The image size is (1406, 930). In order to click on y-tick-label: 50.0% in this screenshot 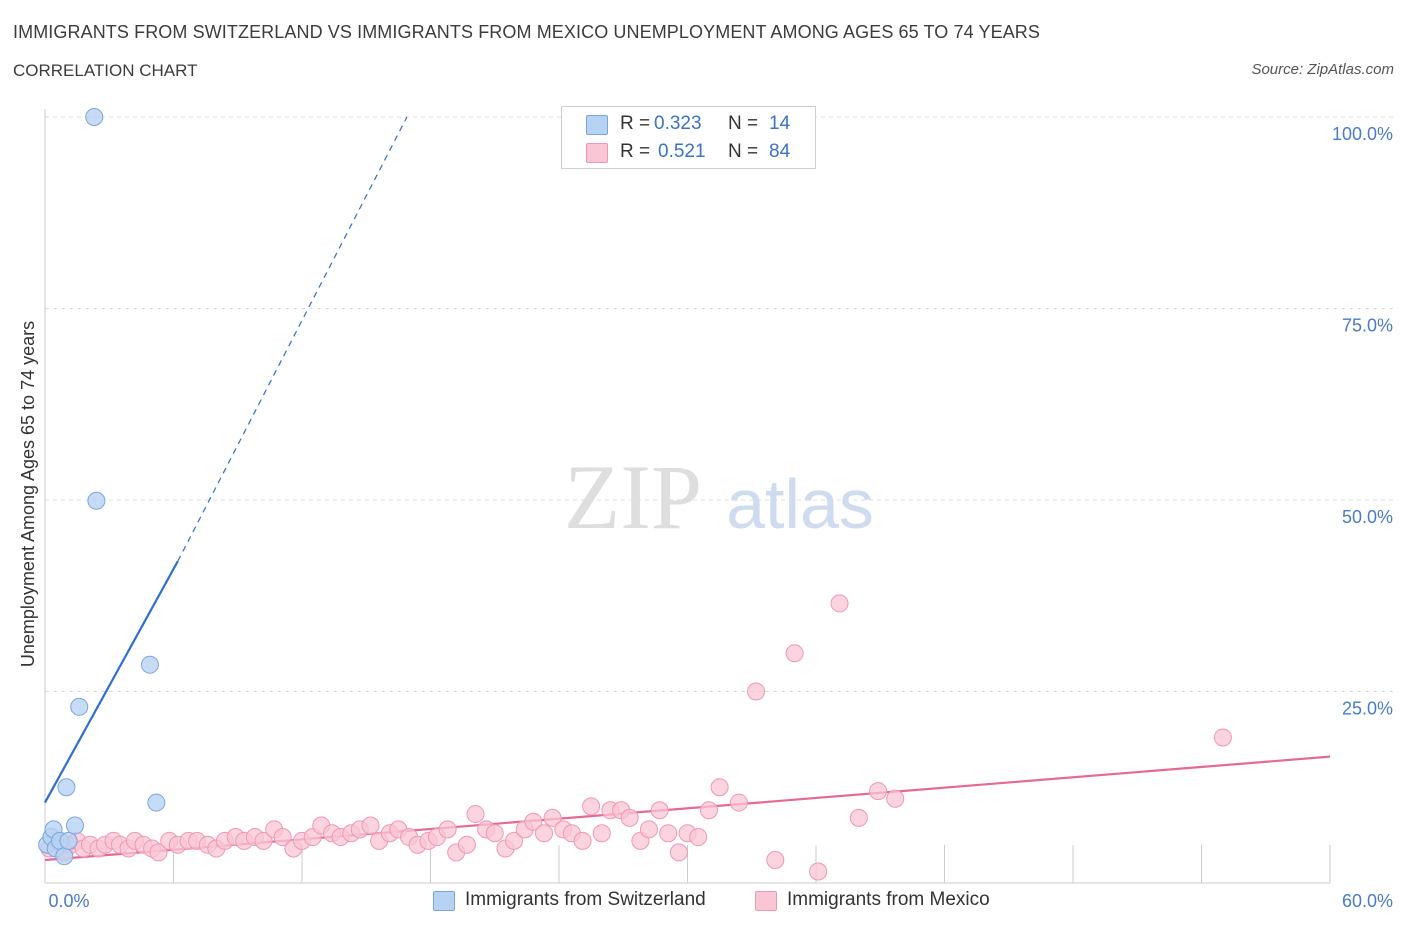, I will do `click(1367, 517)`.